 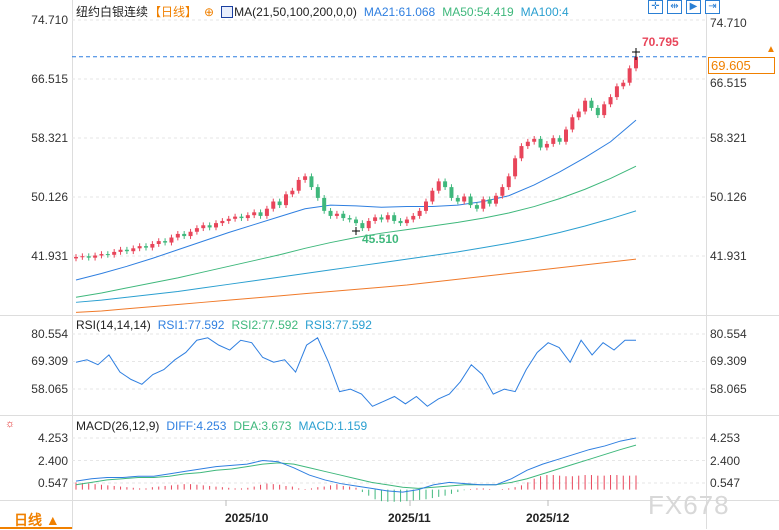 I want to click on low-price-label: 45.510, so click(x=380, y=239).